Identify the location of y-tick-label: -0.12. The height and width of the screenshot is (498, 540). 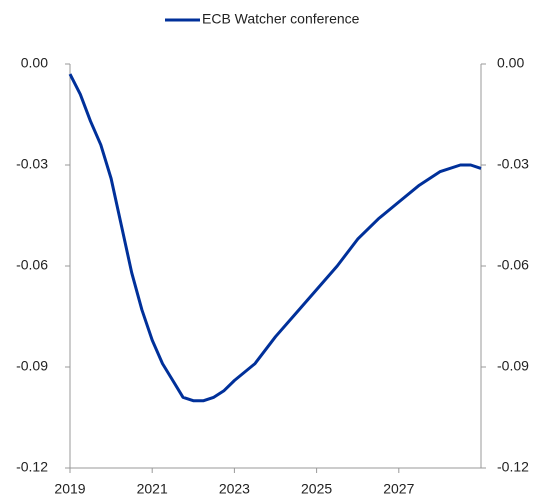
(32, 467).